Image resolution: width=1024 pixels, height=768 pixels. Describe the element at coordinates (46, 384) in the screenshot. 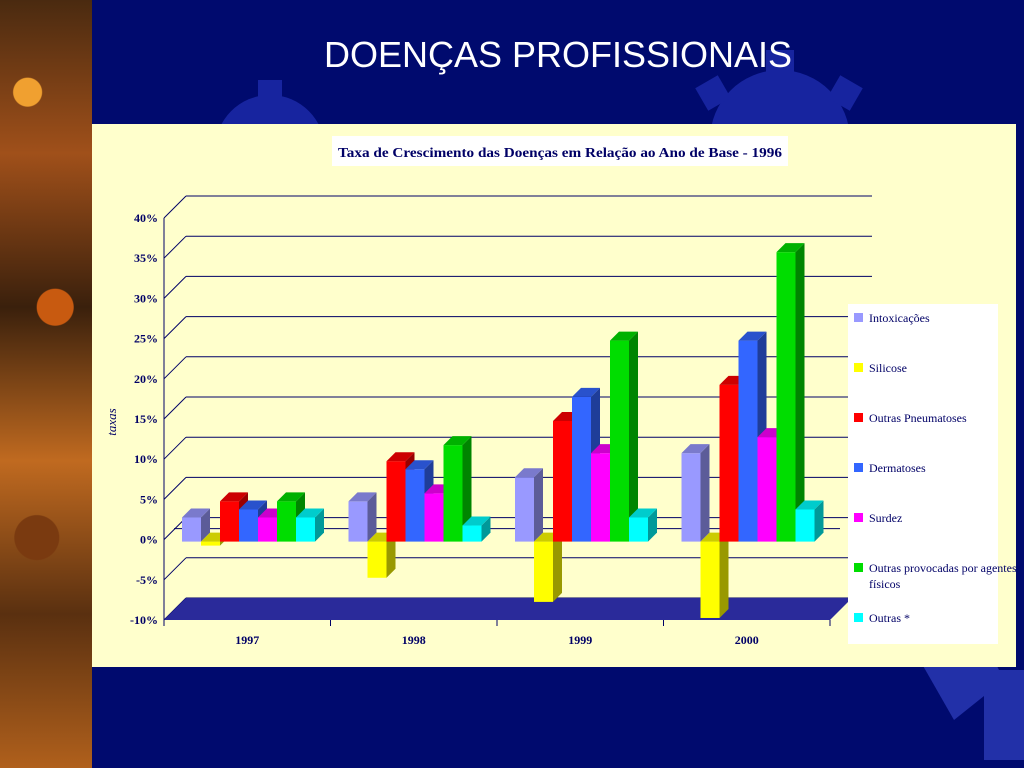

I see `decorative-left-strip` at that location.